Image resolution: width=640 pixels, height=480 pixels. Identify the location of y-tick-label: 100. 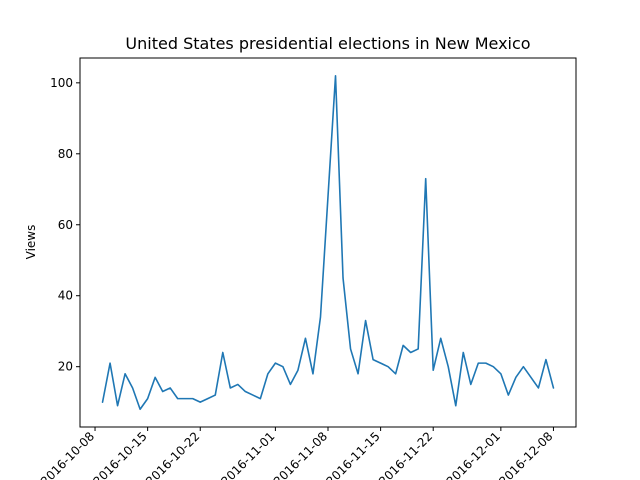
(61, 83).